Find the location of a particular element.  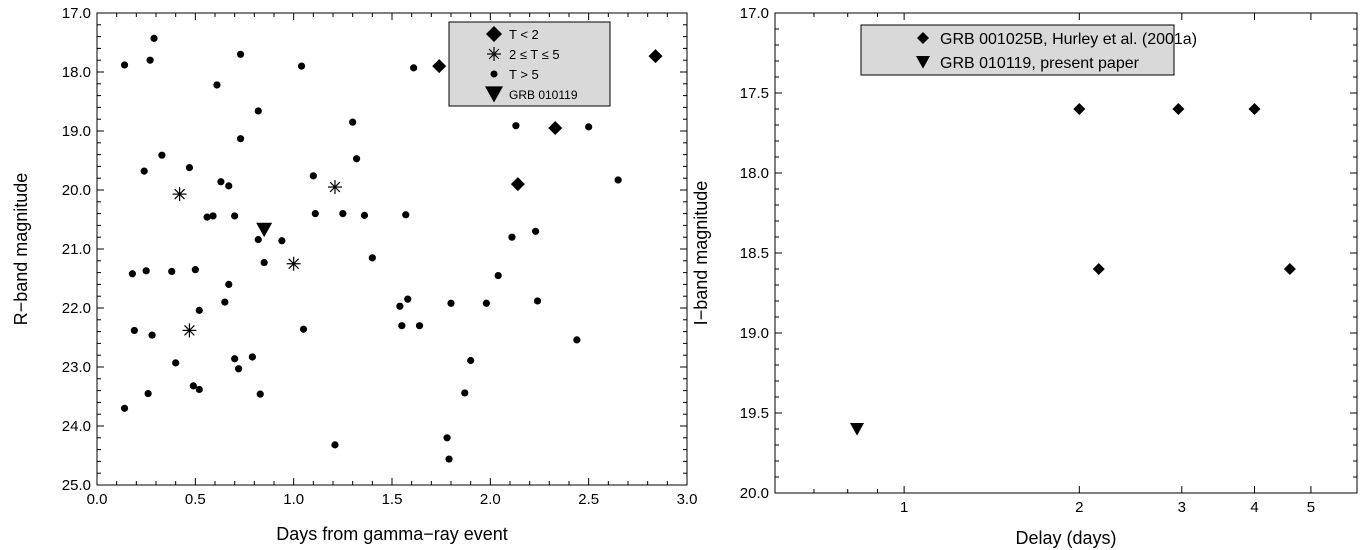

right-y-tick-label: 17.5 is located at coordinates (754, 93).